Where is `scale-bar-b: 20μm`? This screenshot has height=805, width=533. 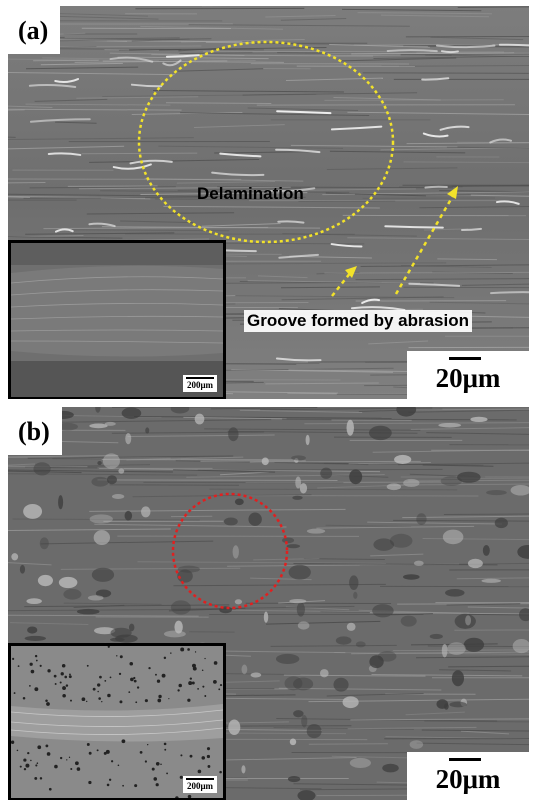
scale-bar-b: 20μm is located at coordinates (468, 776).